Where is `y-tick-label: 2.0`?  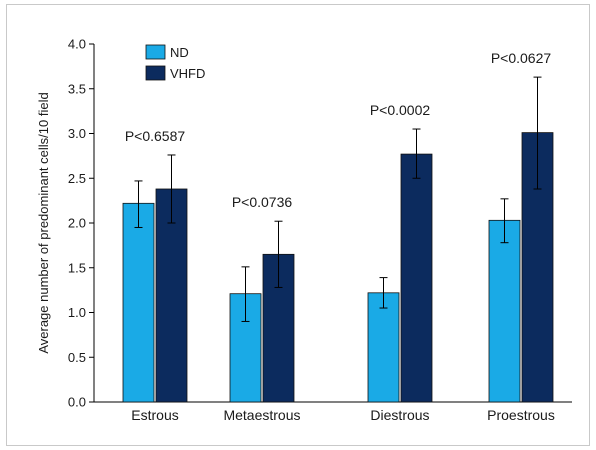 y-tick-label: 2.0 is located at coordinates (77, 223).